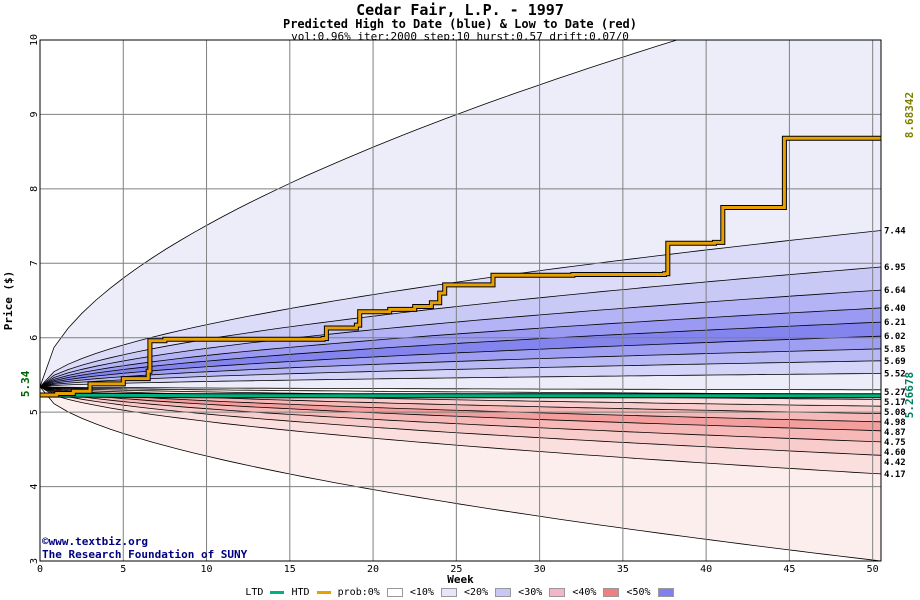 This screenshot has height=600, width=920. What do you see at coordinates (358, 592) in the screenshot?
I see `legend-prob-label: prob:0%` at bounding box center [358, 592].